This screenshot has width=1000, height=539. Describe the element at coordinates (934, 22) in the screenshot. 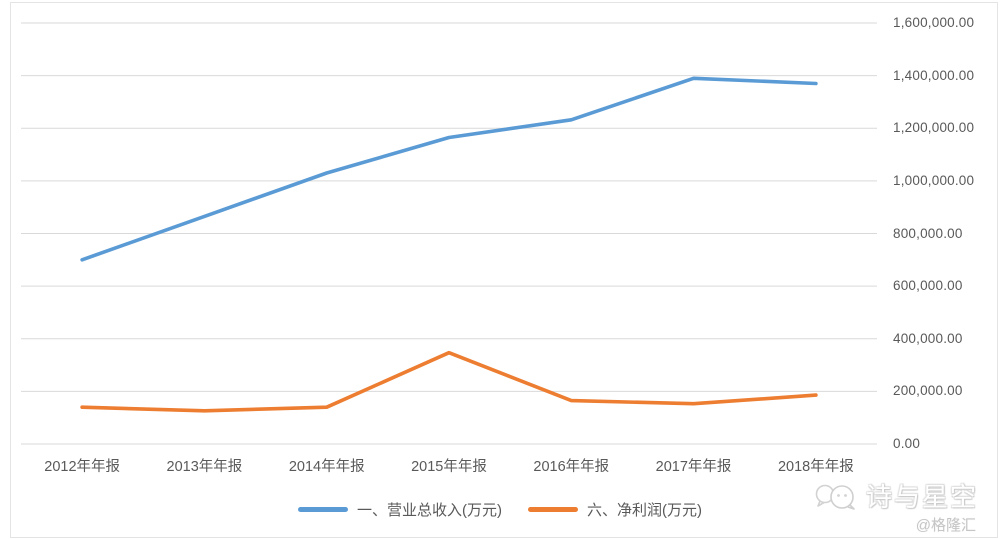

I see `y-axis-label: 1,600,000.00` at that location.